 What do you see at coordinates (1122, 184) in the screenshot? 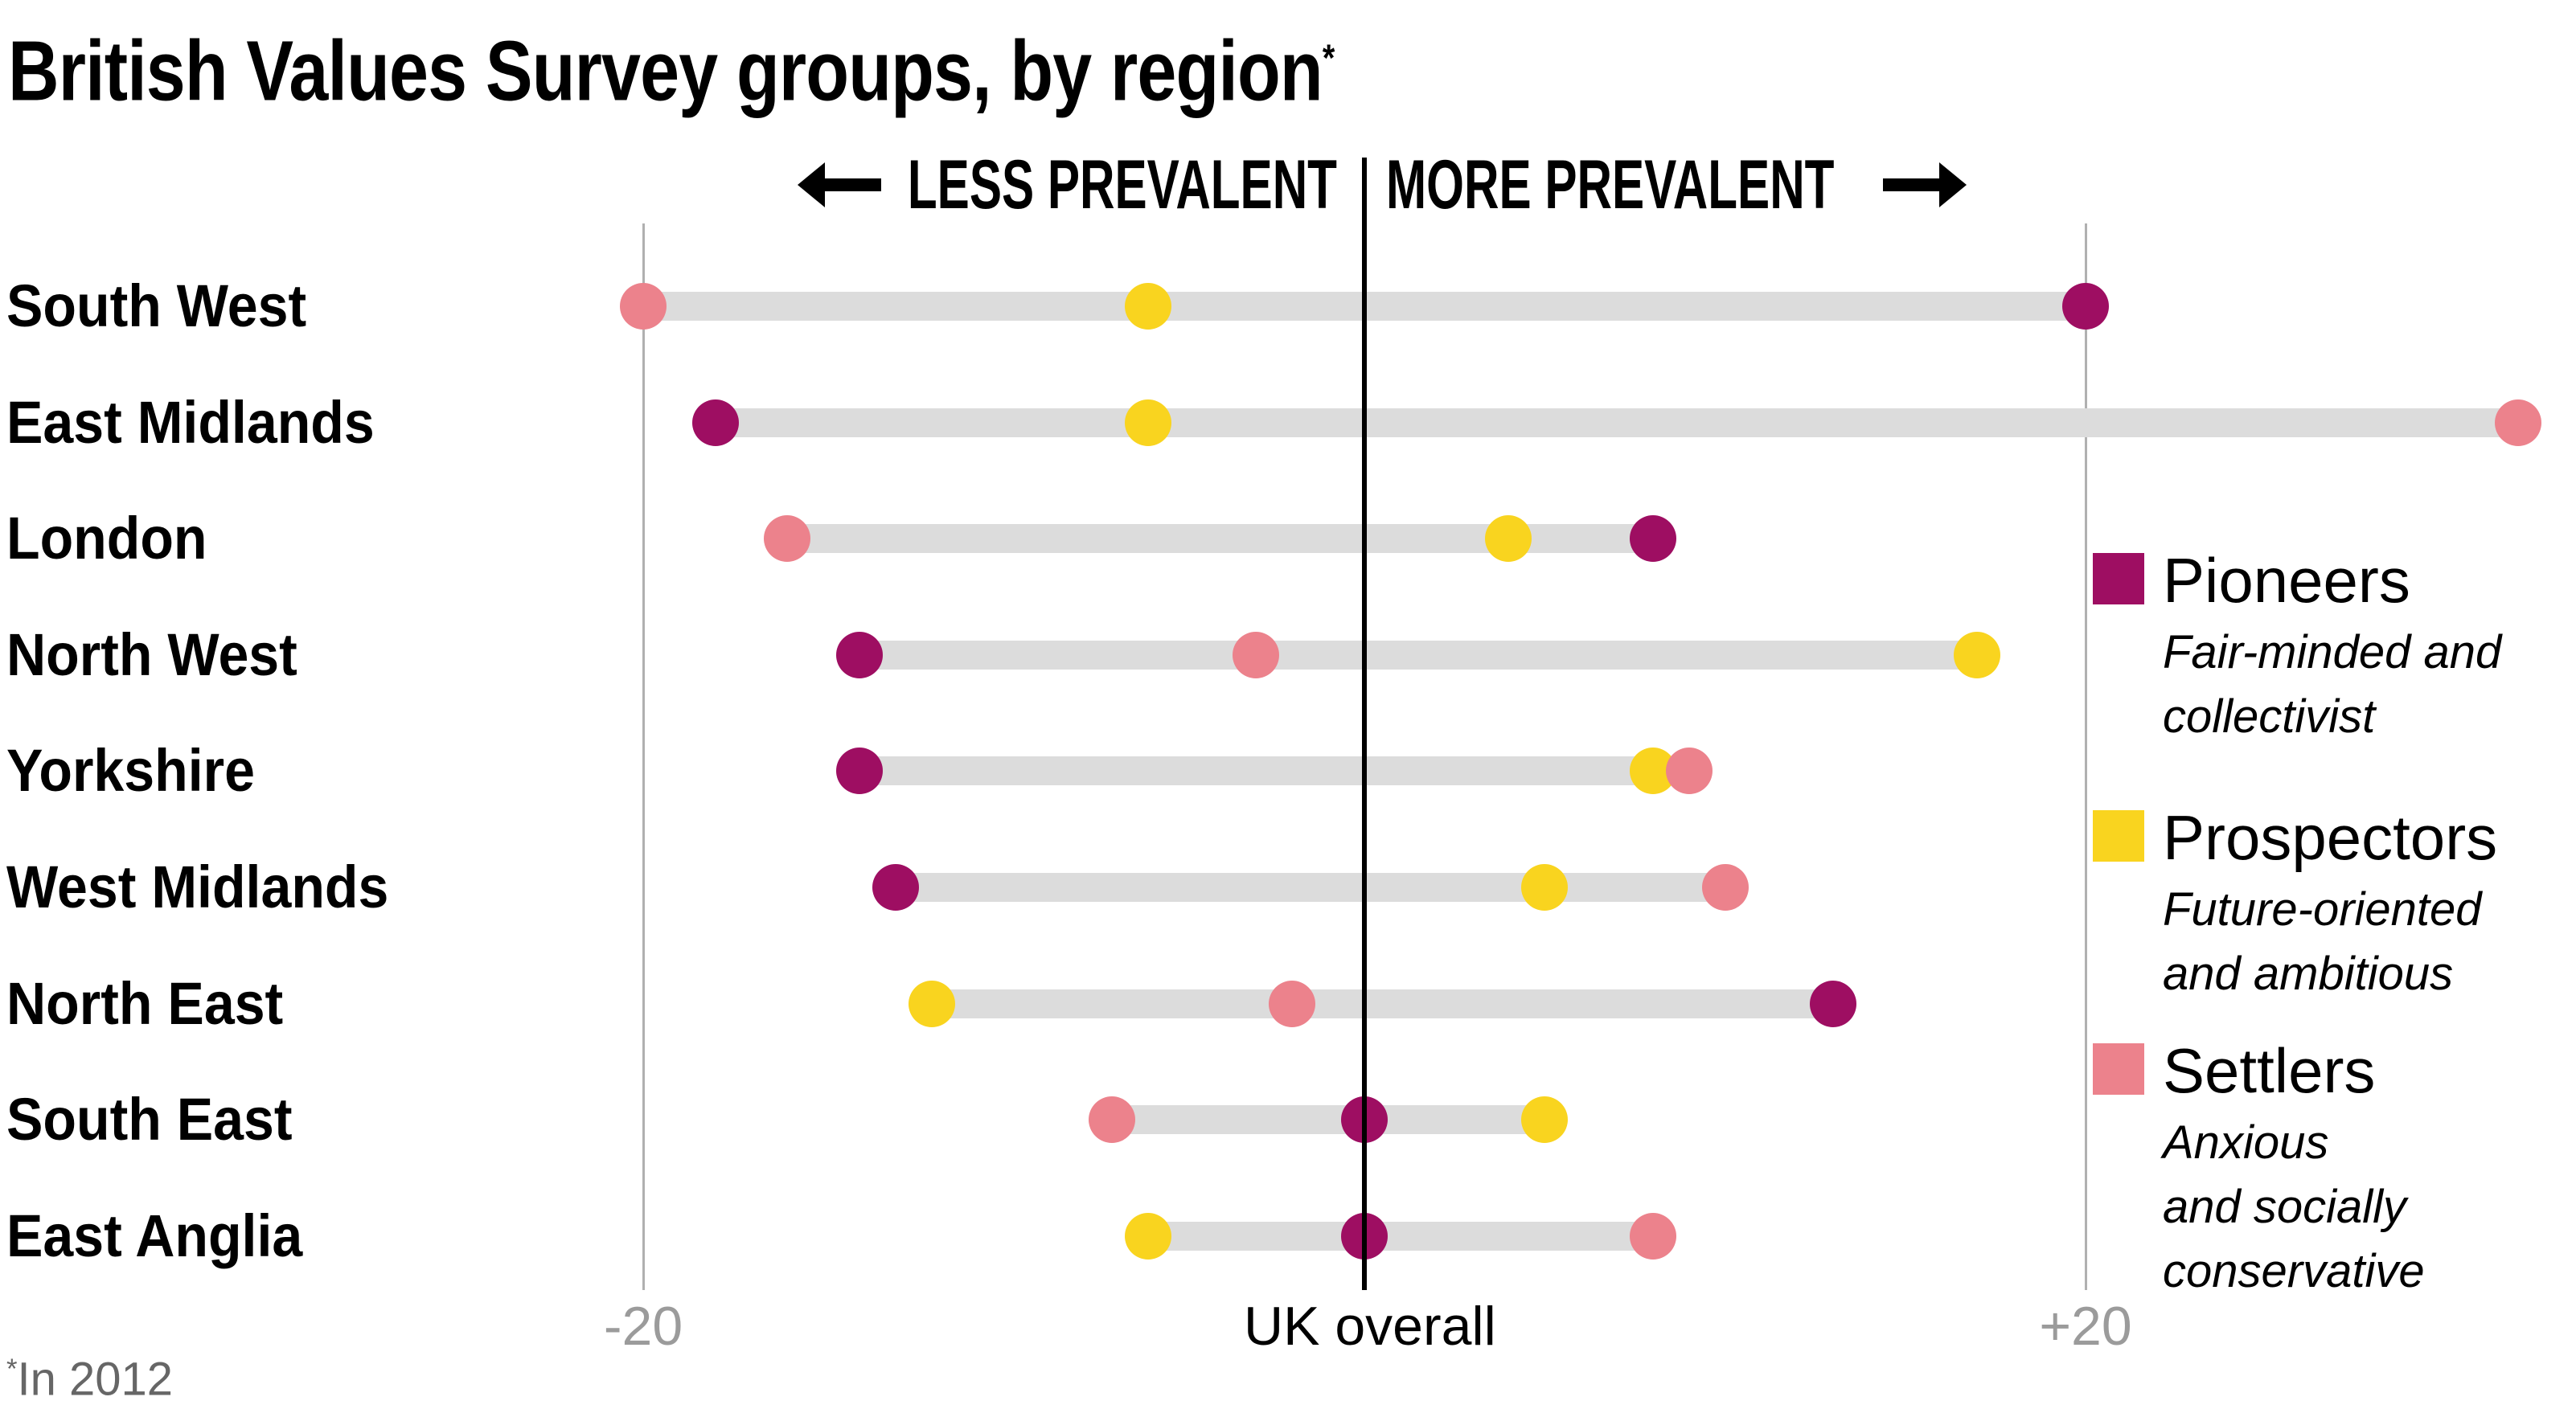
I see `less-prevalent-label: LESS PREVALENT` at bounding box center [1122, 184].